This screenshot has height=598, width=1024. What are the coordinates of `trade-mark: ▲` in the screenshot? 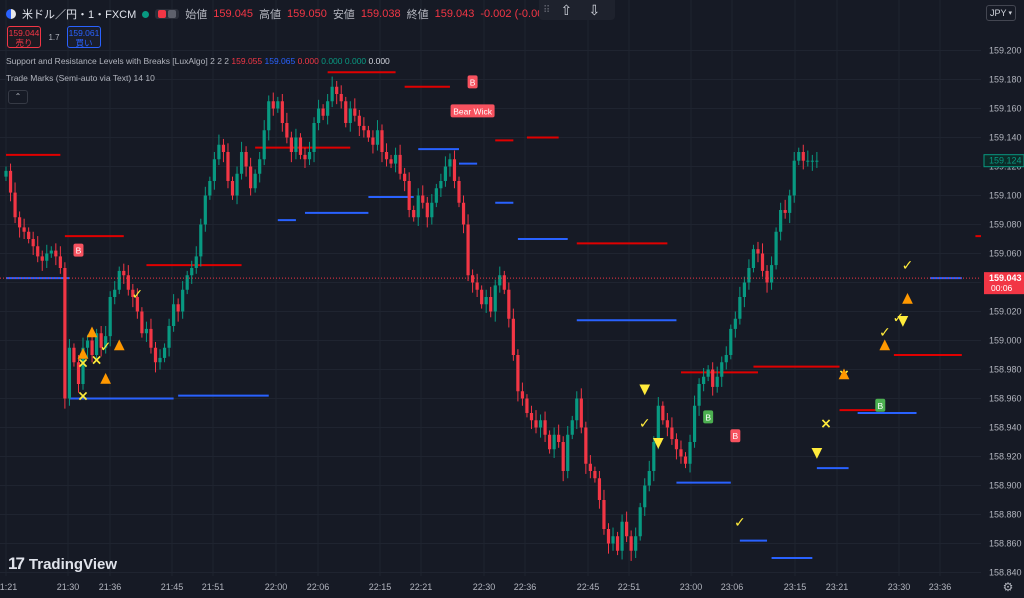 It's located at (105, 378).